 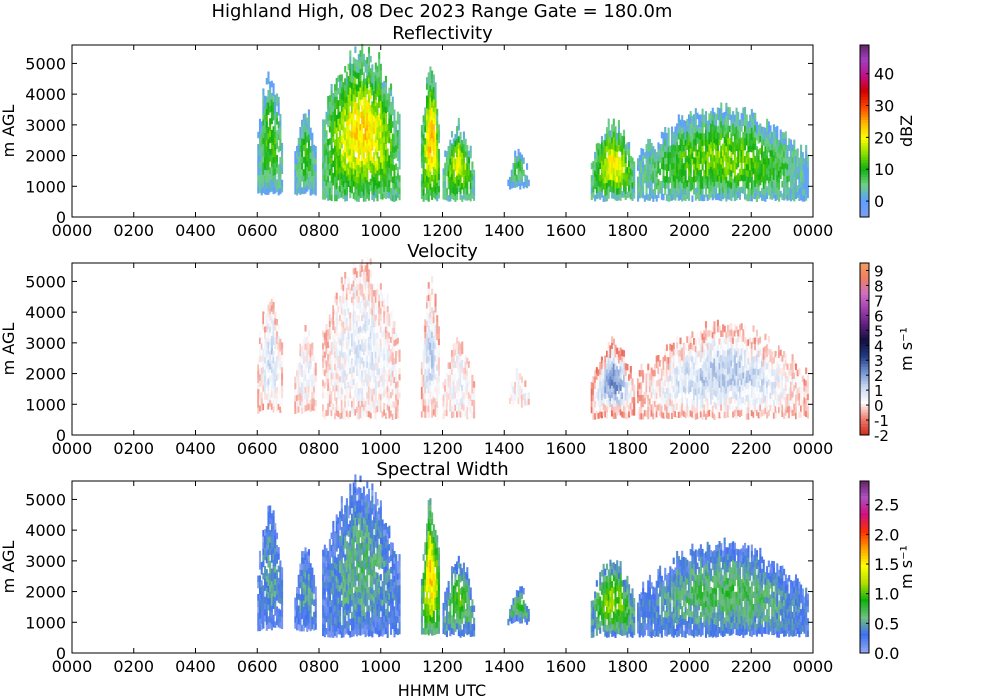 I want to click on x-tick-label: 1000, so click(x=380, y=230).